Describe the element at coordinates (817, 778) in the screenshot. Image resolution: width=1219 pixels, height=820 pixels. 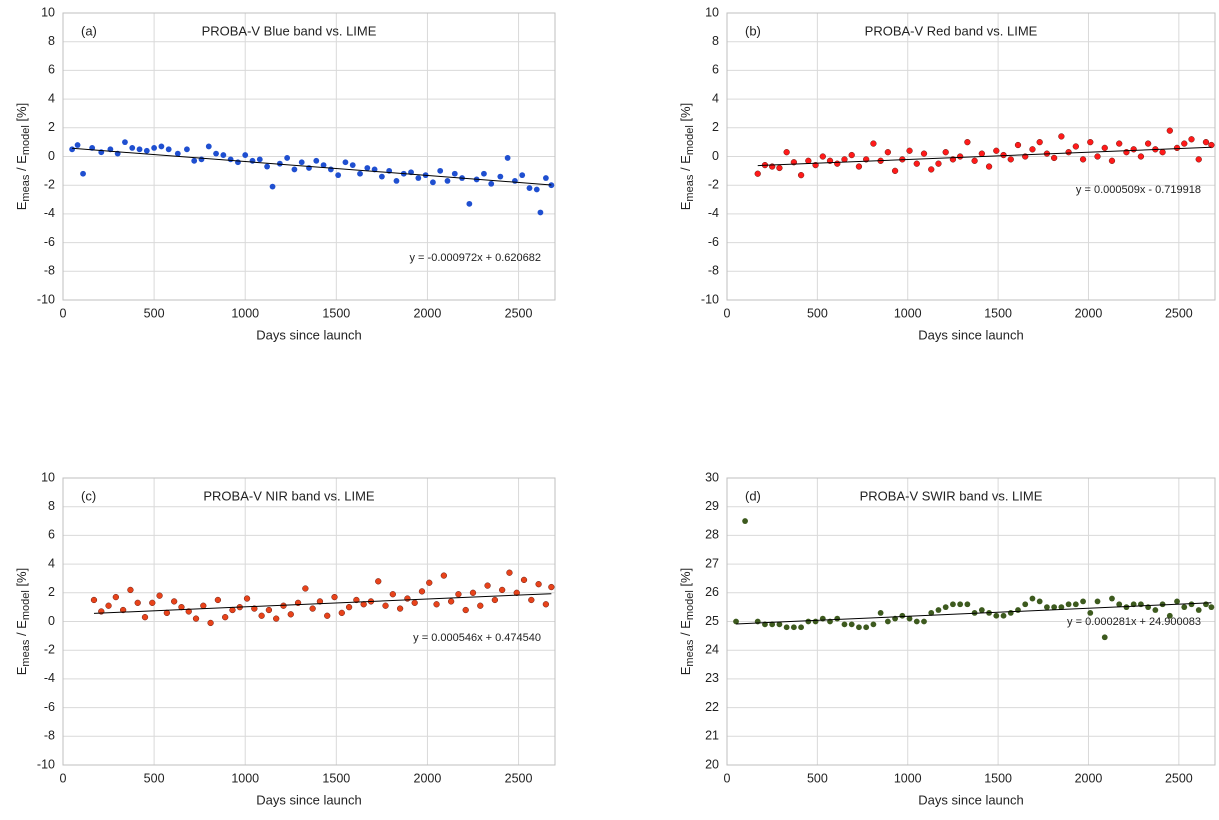
I see `x-tick-label: 500` at that location.